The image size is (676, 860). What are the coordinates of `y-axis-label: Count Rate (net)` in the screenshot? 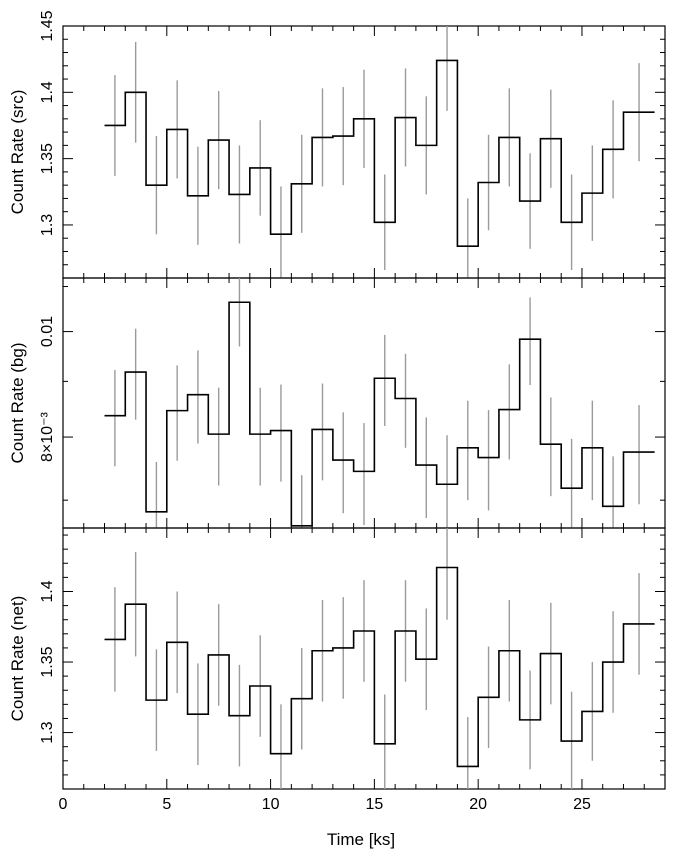 It's located at (17, 659).